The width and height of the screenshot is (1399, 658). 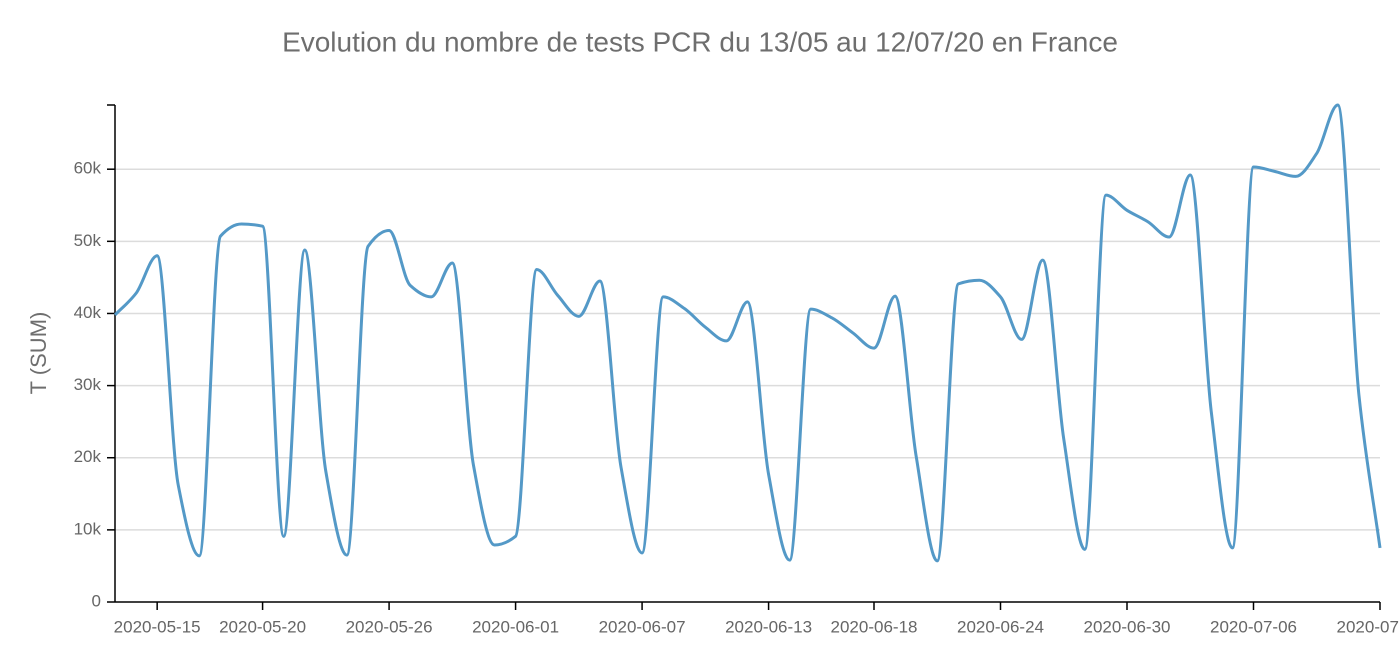 I want to click on x-tick-label: 2020-06-18, so click(x=874, y=626).